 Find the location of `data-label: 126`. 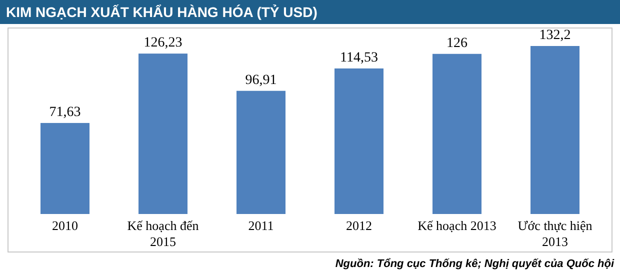

data-label: 126 is located at coordinates (457, 43).